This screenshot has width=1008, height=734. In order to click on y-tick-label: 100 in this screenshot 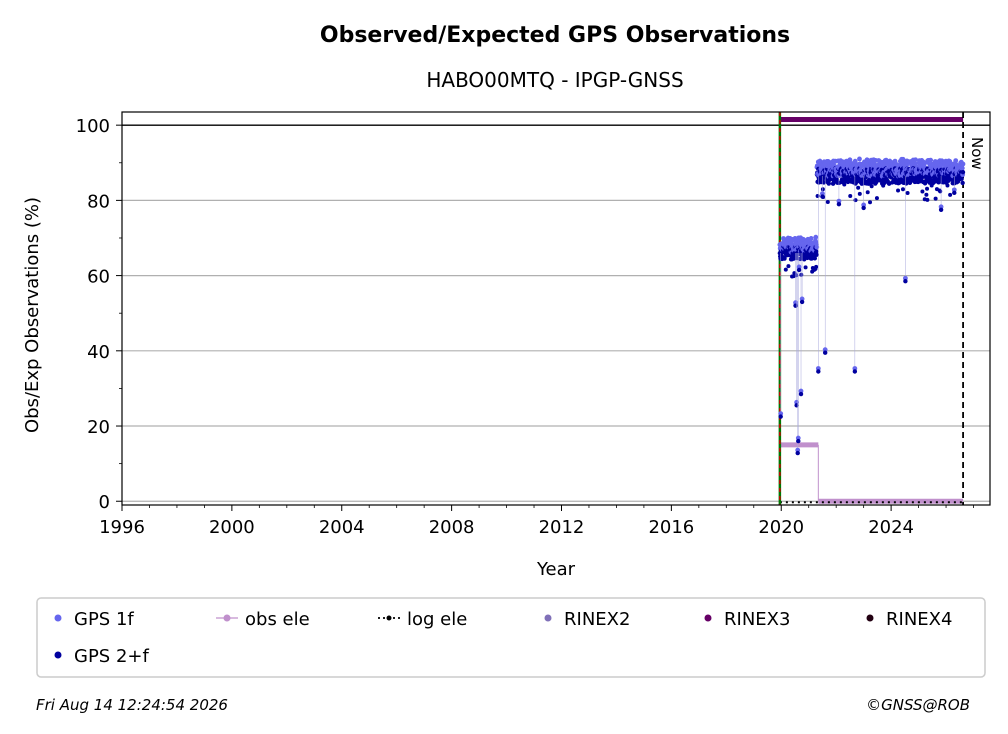, I will do `click(93, 126)`.